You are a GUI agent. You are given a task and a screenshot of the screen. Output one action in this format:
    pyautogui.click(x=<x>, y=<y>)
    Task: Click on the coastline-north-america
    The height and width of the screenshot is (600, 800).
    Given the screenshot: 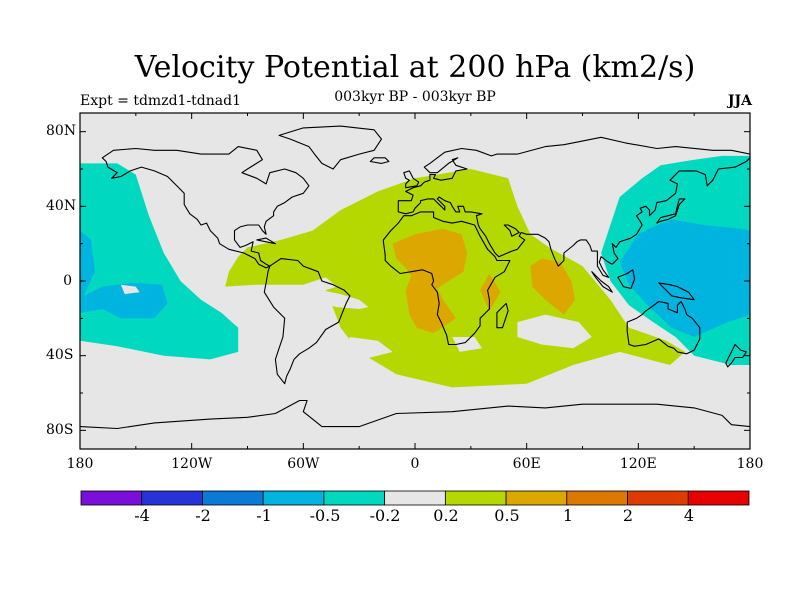 What is the action you would take?
    pyautogui.click(x=205, y=207)
    